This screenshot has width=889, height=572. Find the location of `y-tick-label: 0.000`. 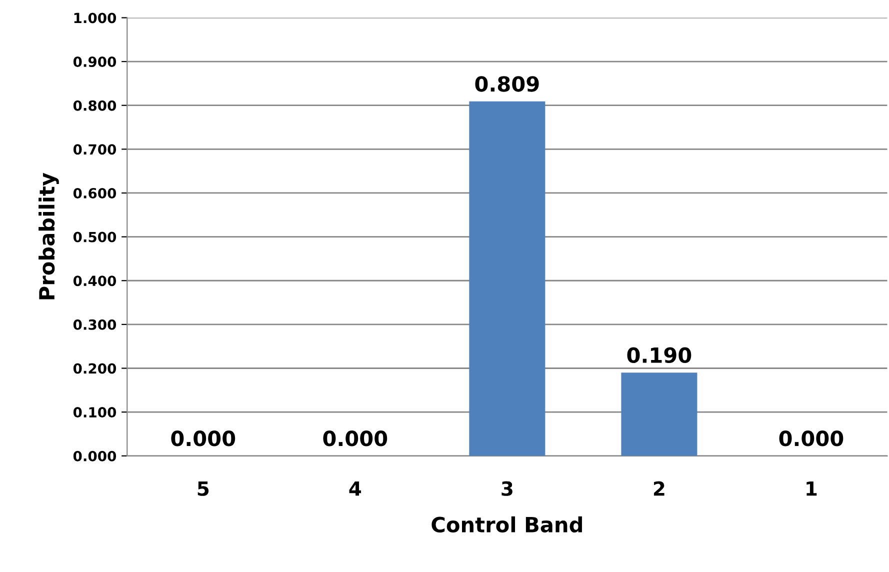

y-tick-label: 0.000 is located at coordinates (94, 456).